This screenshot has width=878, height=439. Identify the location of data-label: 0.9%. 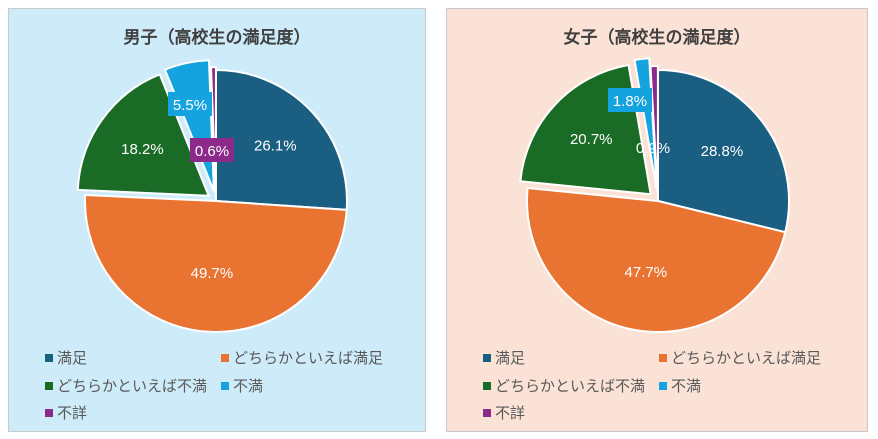
(653, 148).